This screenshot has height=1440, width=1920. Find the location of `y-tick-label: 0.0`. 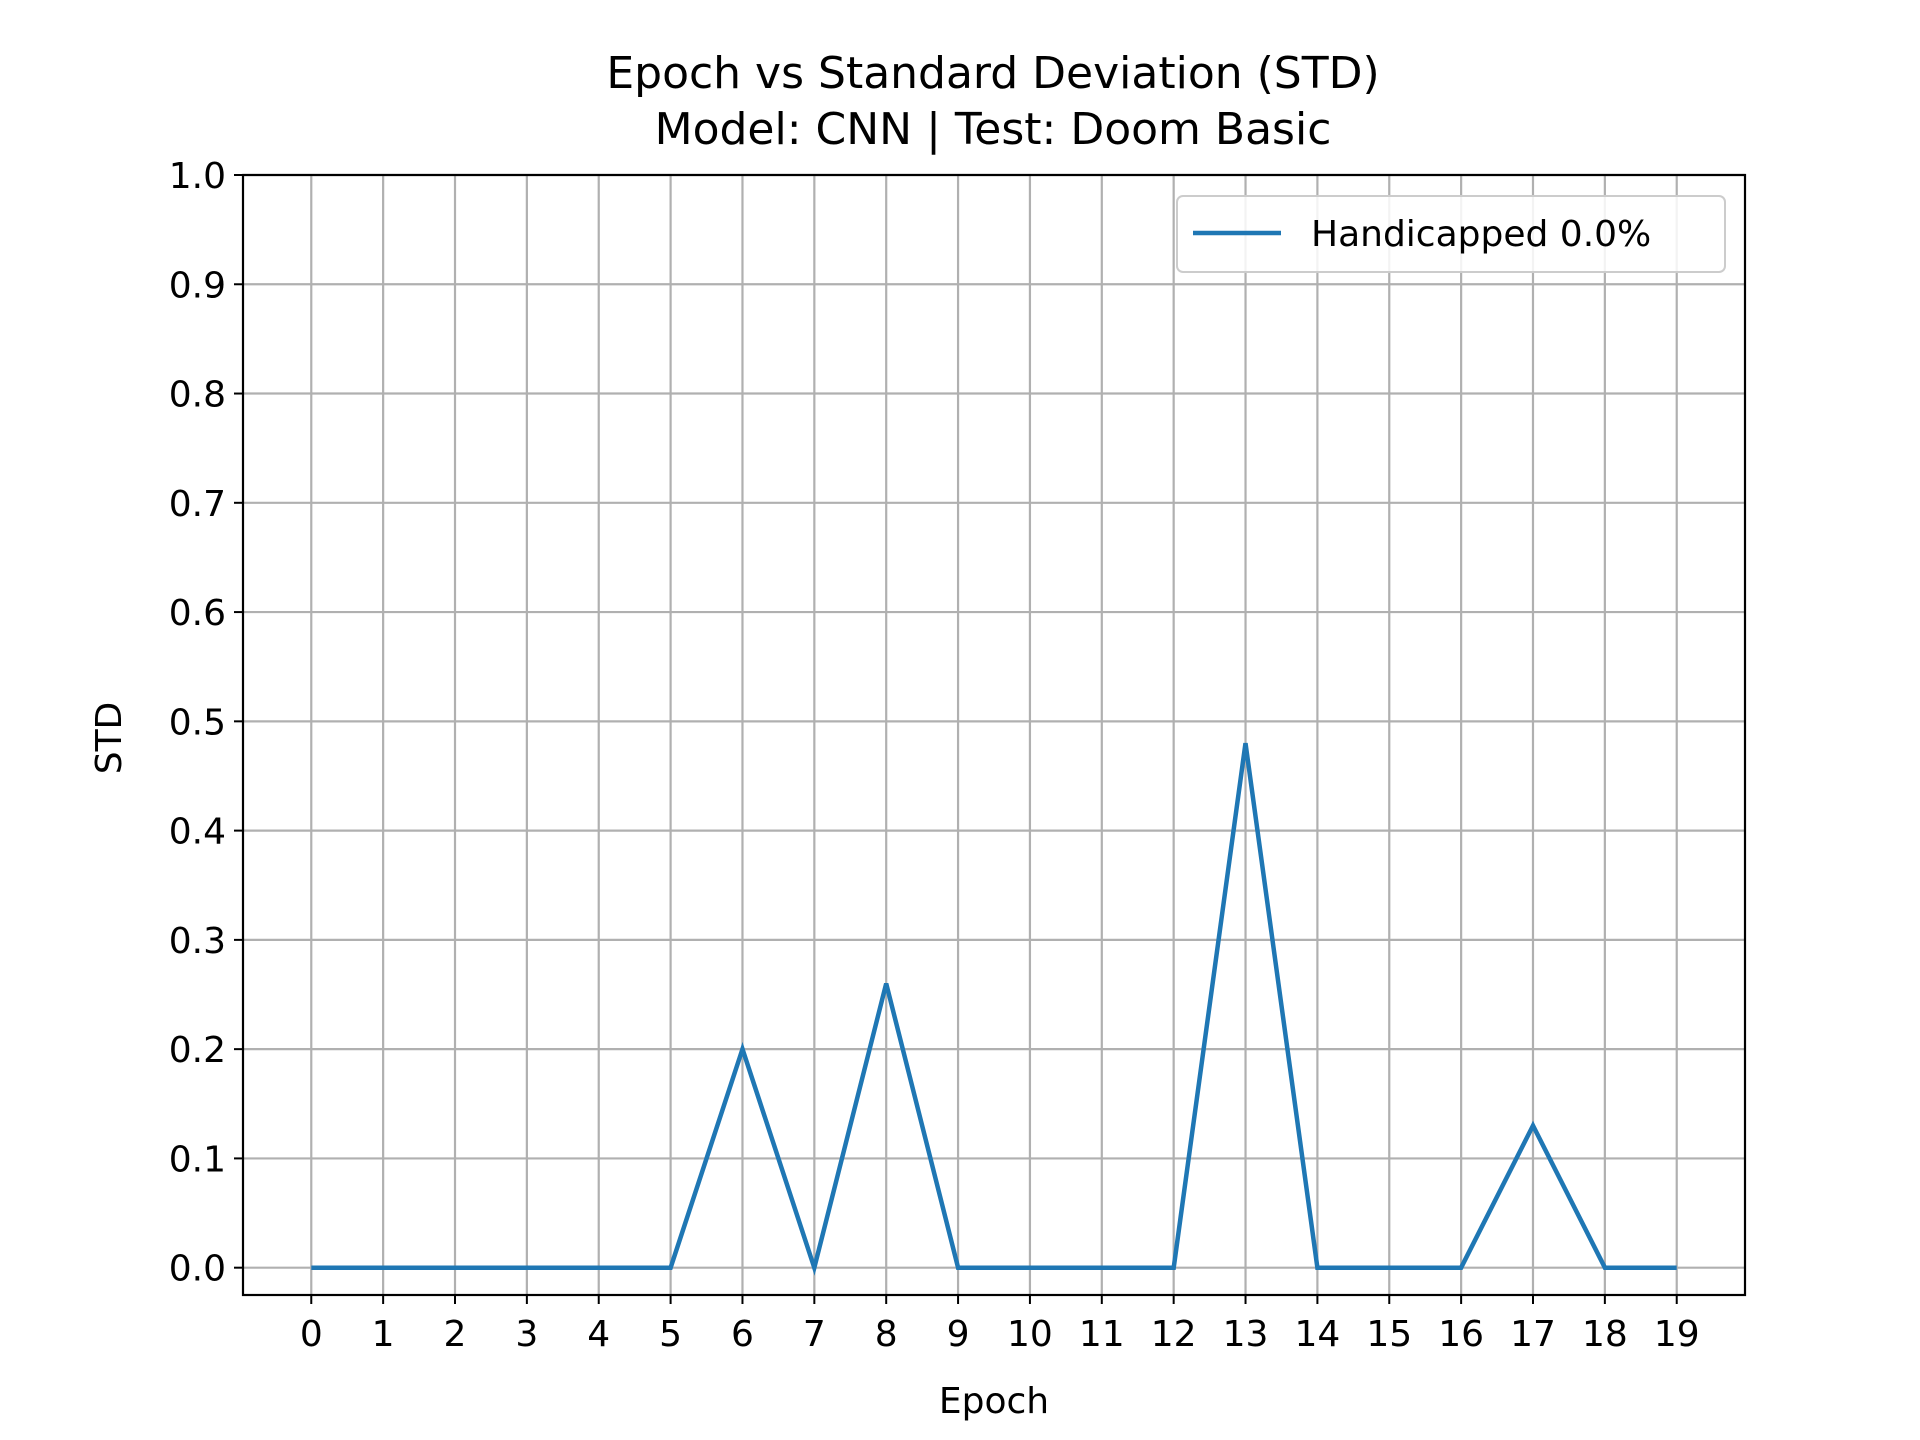

y-tick-label: 0.0 is located at coordinates (197, 1269).